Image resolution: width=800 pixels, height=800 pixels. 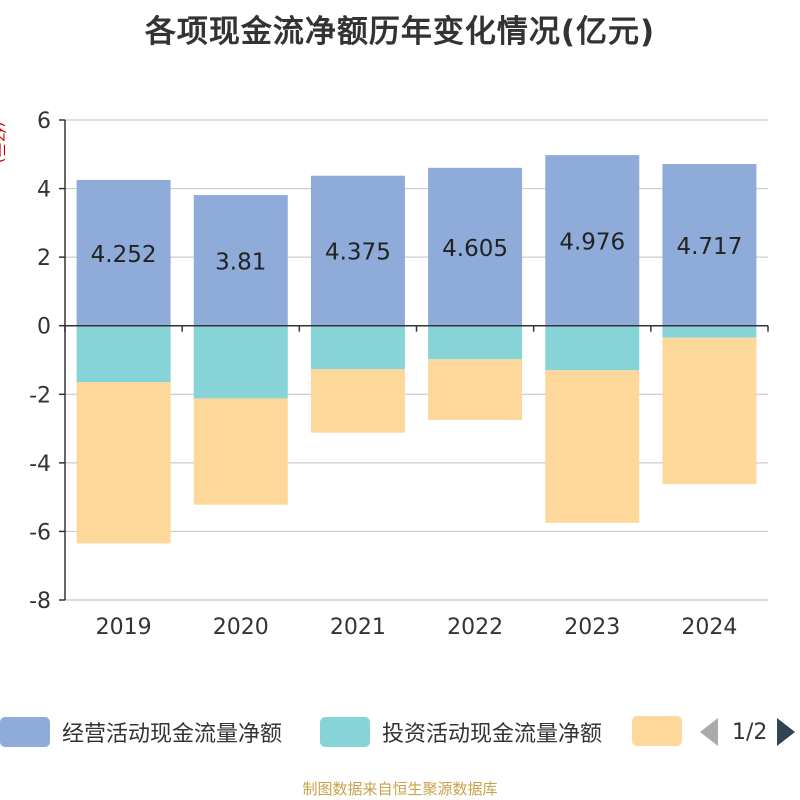 I want to click on data-label-2023: 4.976, so click(x=592, y=242).